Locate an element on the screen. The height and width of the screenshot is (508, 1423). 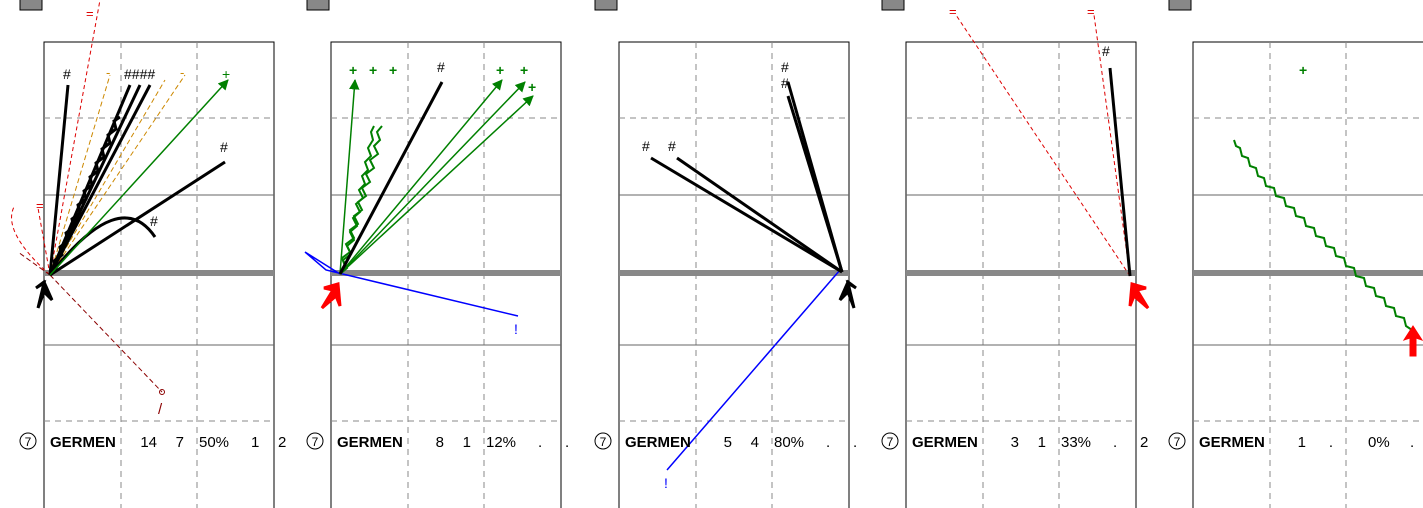
stat-shots: 5 is located at coordinates (728, 442).